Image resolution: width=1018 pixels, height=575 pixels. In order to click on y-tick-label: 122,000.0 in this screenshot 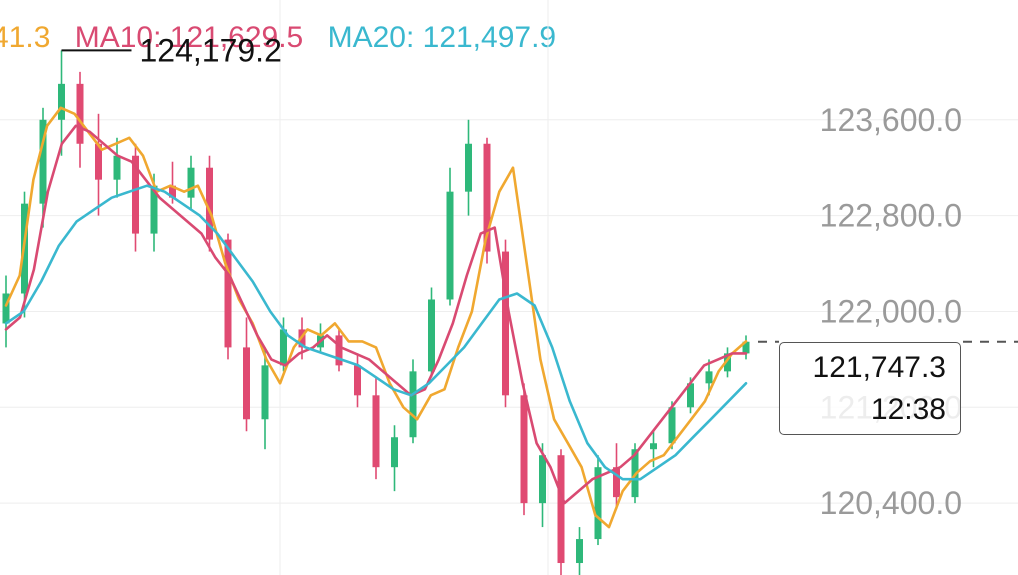, I will do `click(891, 311)`.